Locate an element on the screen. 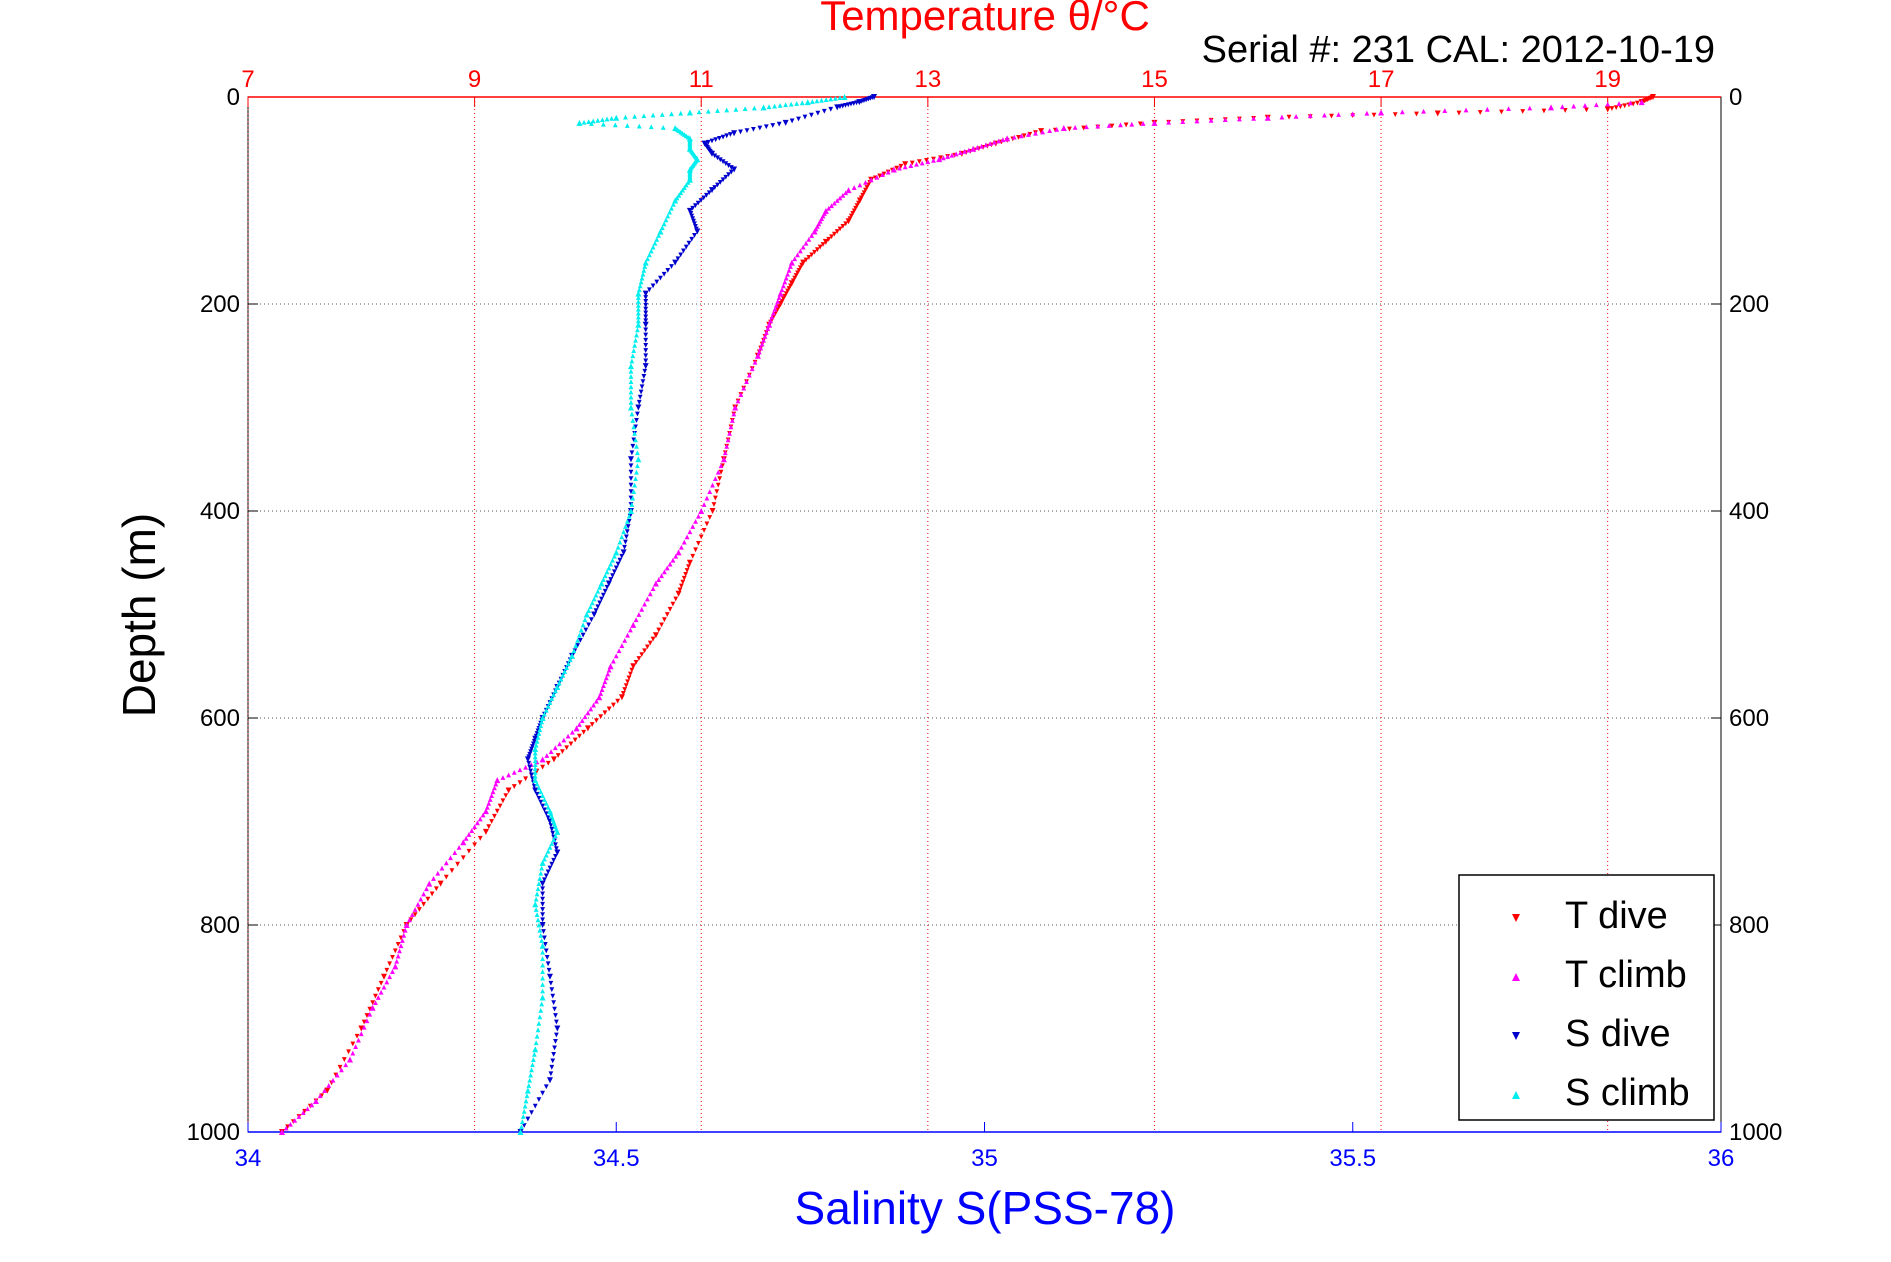 Image resolution: width=1891 pixels, height=1262 pixels. legend-marker-t-climb is located at coordinates (1516, 977).